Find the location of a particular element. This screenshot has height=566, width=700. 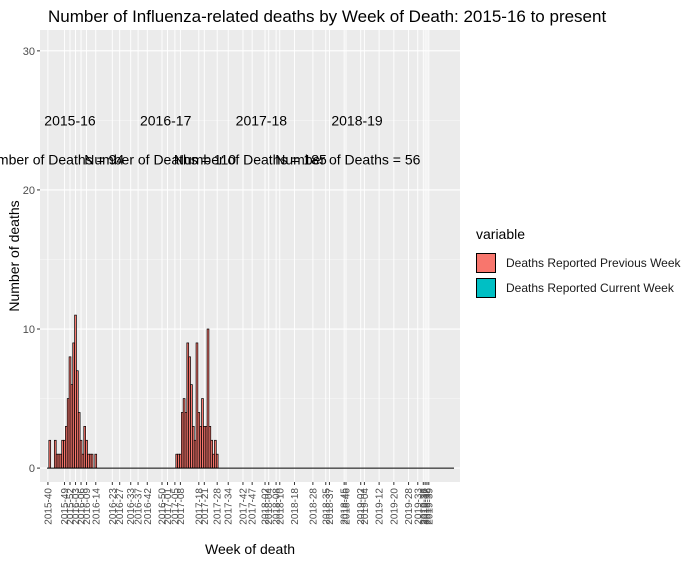

x-tick-label: 2017-28 is located at coordinates (218, 506).